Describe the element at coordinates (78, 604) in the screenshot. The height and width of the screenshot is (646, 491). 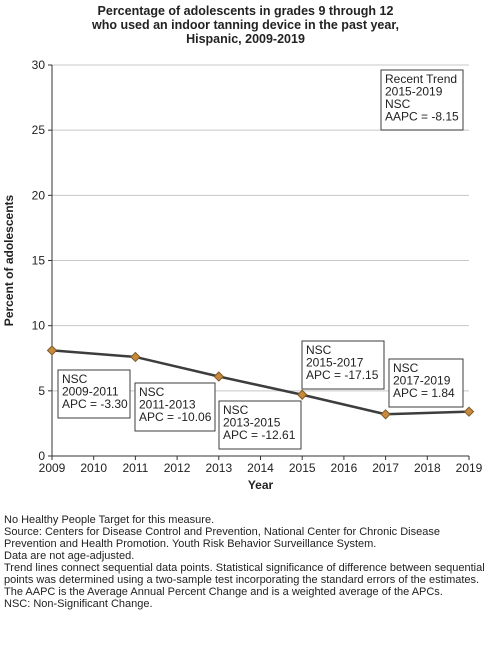
I see `note-nsc: NSC: Non-Significant Change.` at that location.